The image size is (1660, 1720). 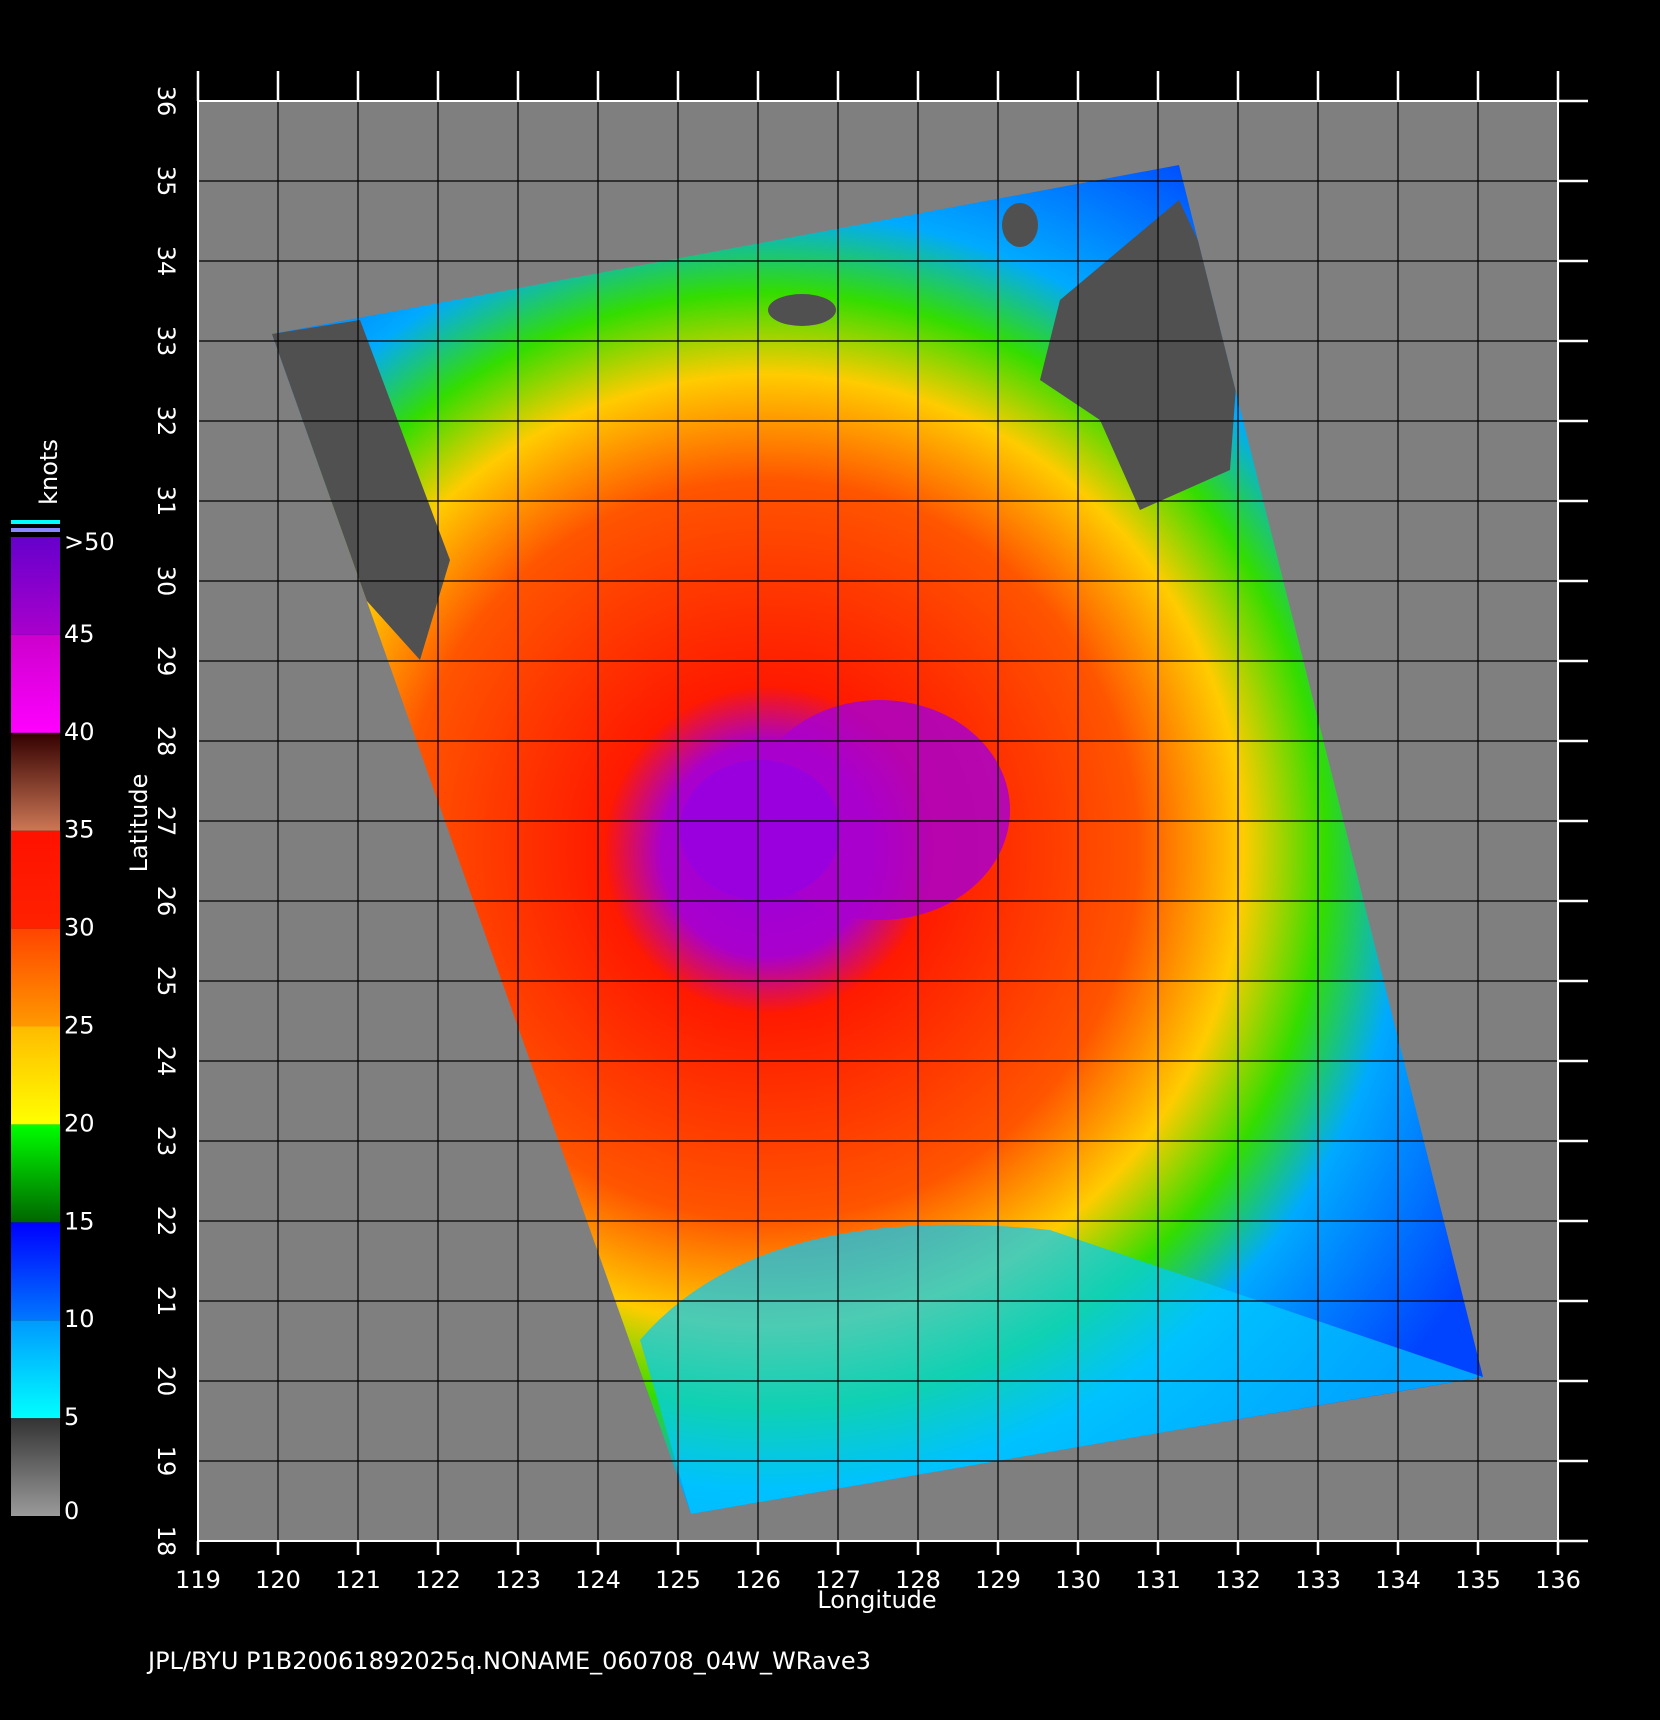 What do you see at coordinates (166, 1141) in the screenshot?
I see `y-tick-label: 23` at bounding box center [166, 1141].